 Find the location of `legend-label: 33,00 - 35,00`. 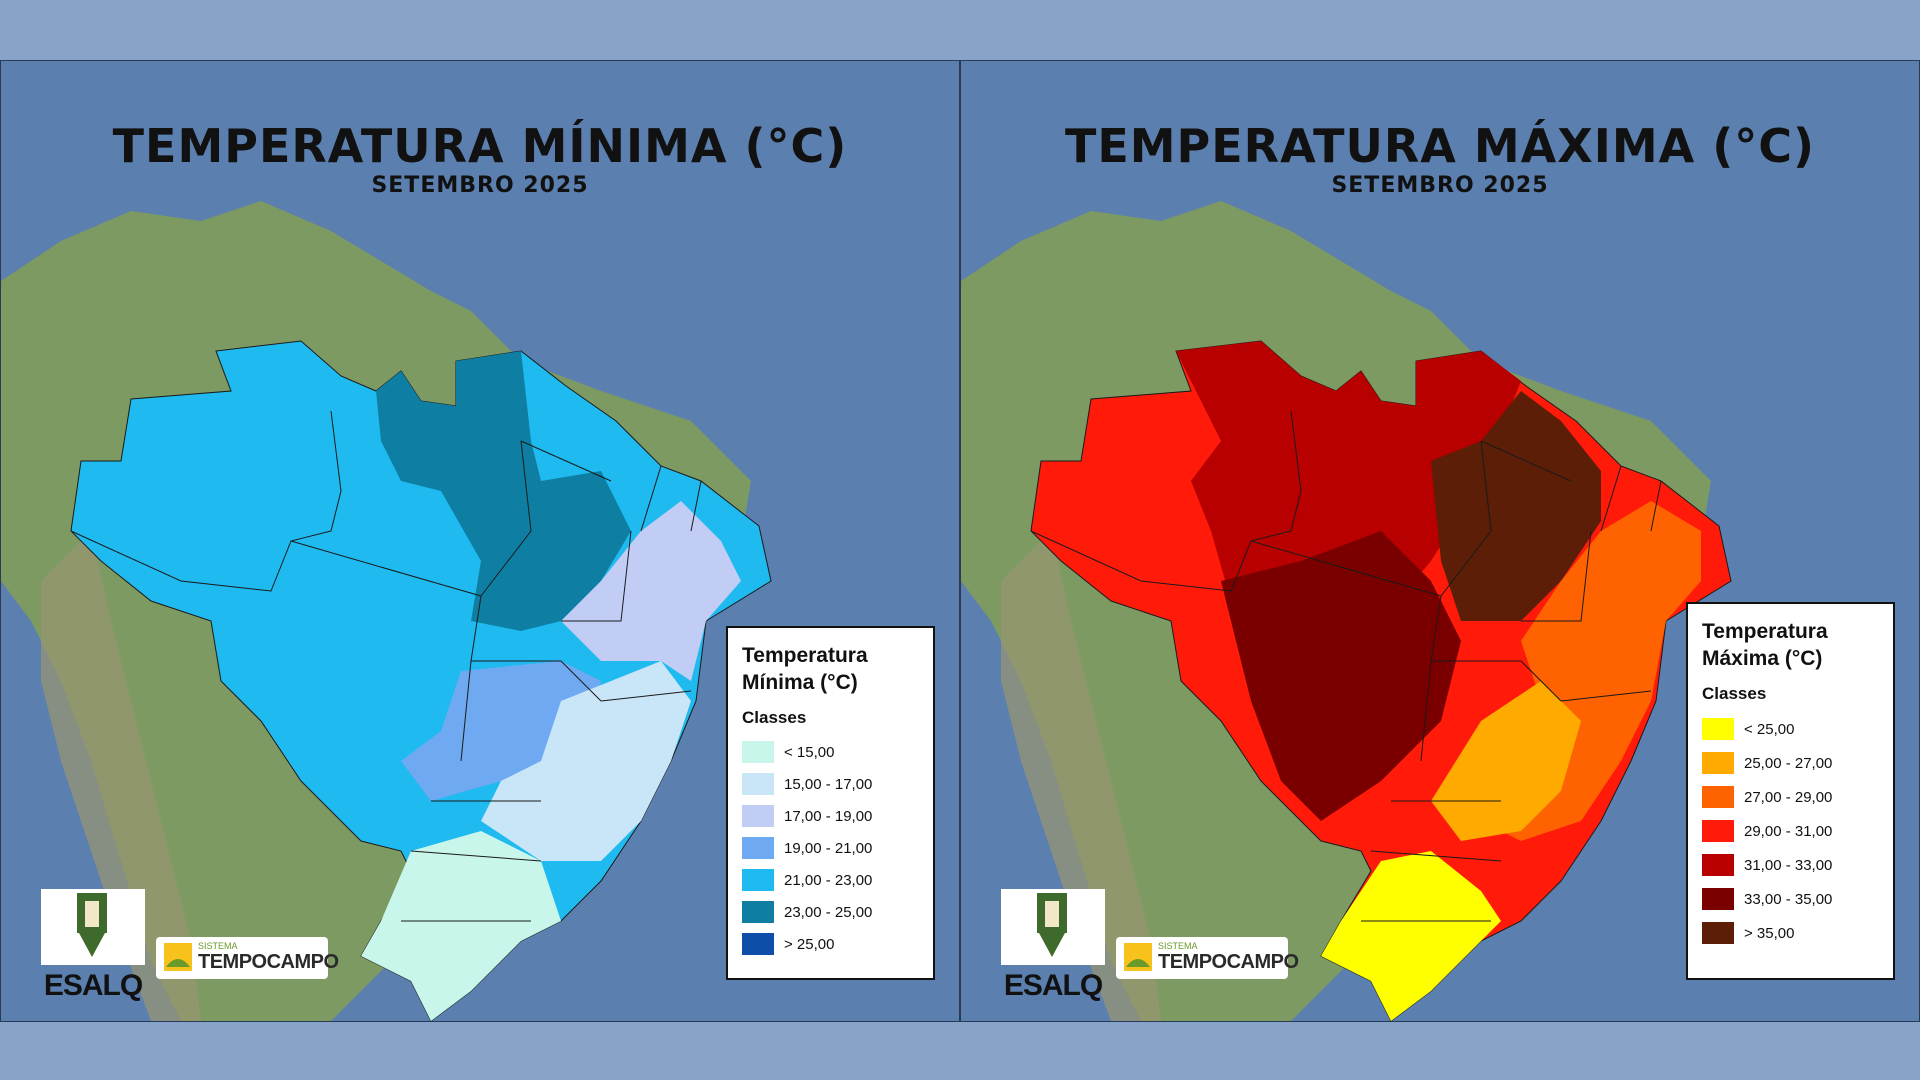

legend-label: 33,00 - 35,00 is located at coordinates (1788, 899).